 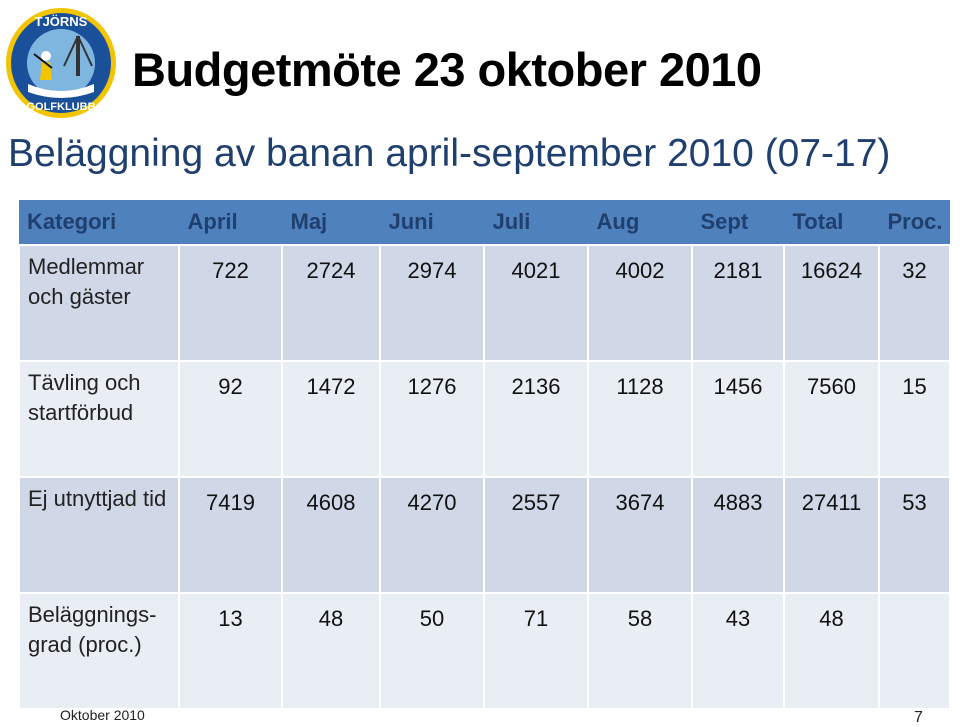 What do you see at coordinates (98, 534) in the screenshot?
I see `row-label: Ej utnyttjad tid` at bounding box center [98, 534].